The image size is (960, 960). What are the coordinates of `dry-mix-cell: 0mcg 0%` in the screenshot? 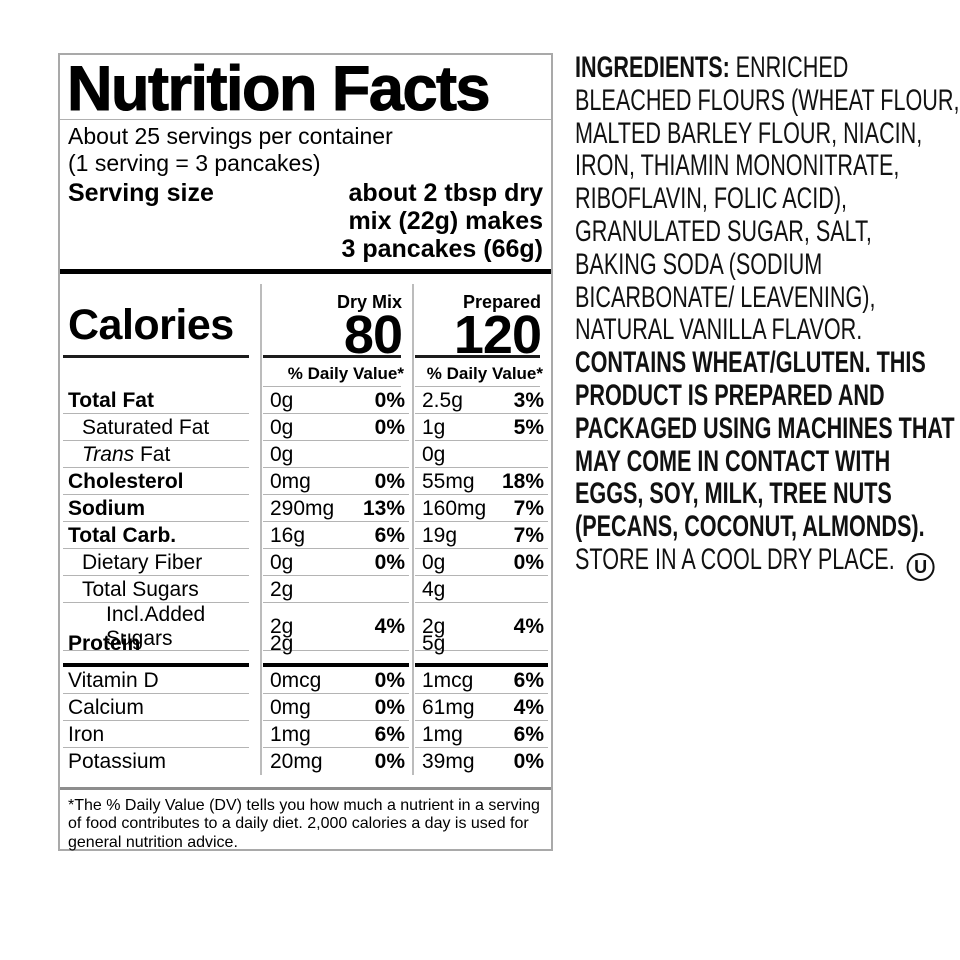 It's located at (336, 680).